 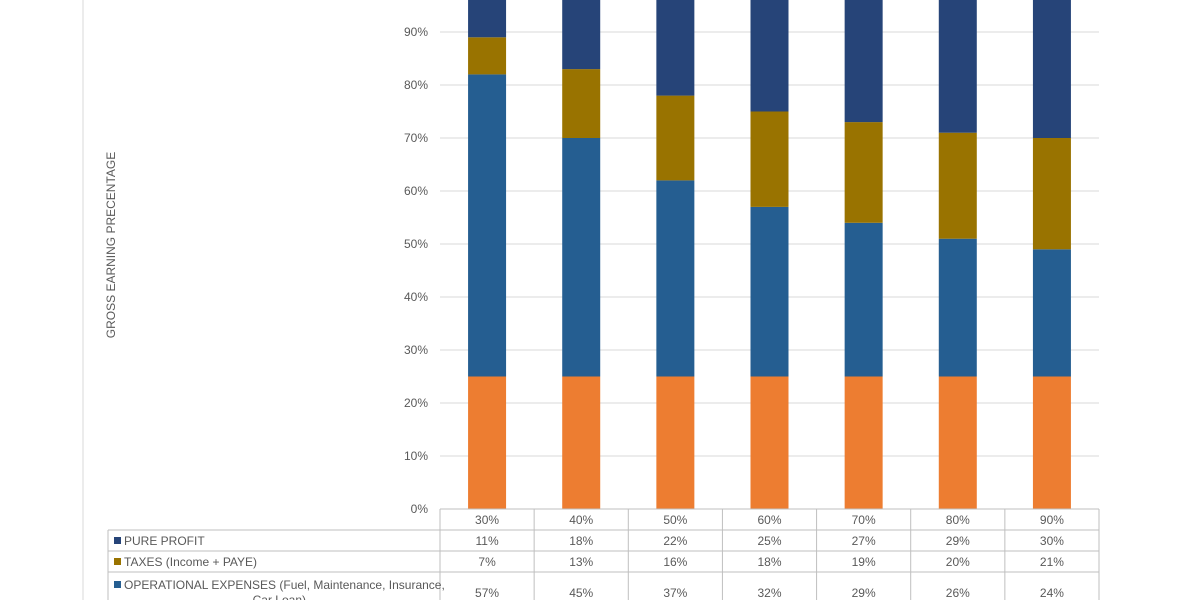 I want to click on table-cell-value: 20%, so click(x=958, y=562).